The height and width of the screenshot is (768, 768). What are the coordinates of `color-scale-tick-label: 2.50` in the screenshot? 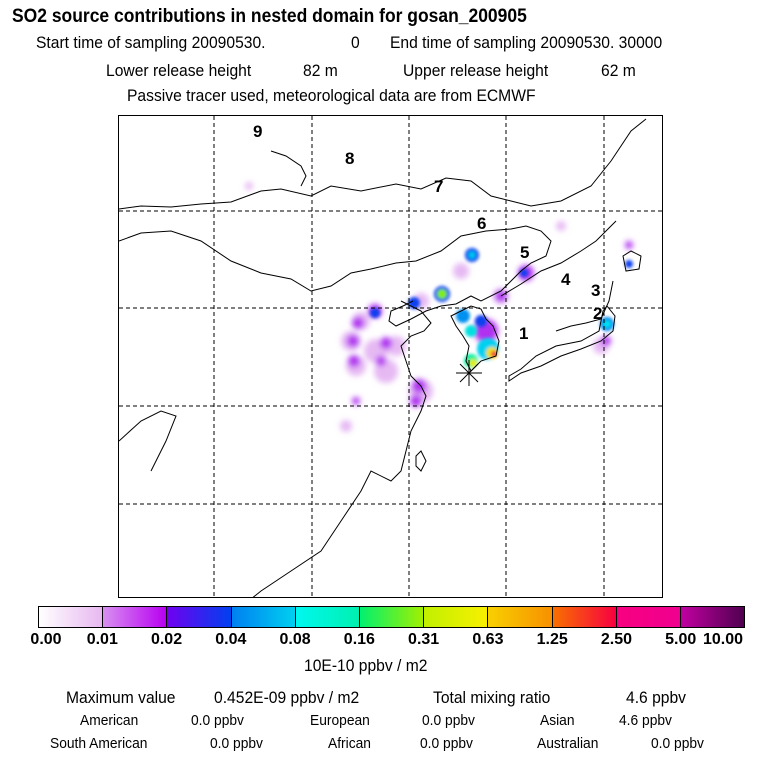 It's located at (616, 639).